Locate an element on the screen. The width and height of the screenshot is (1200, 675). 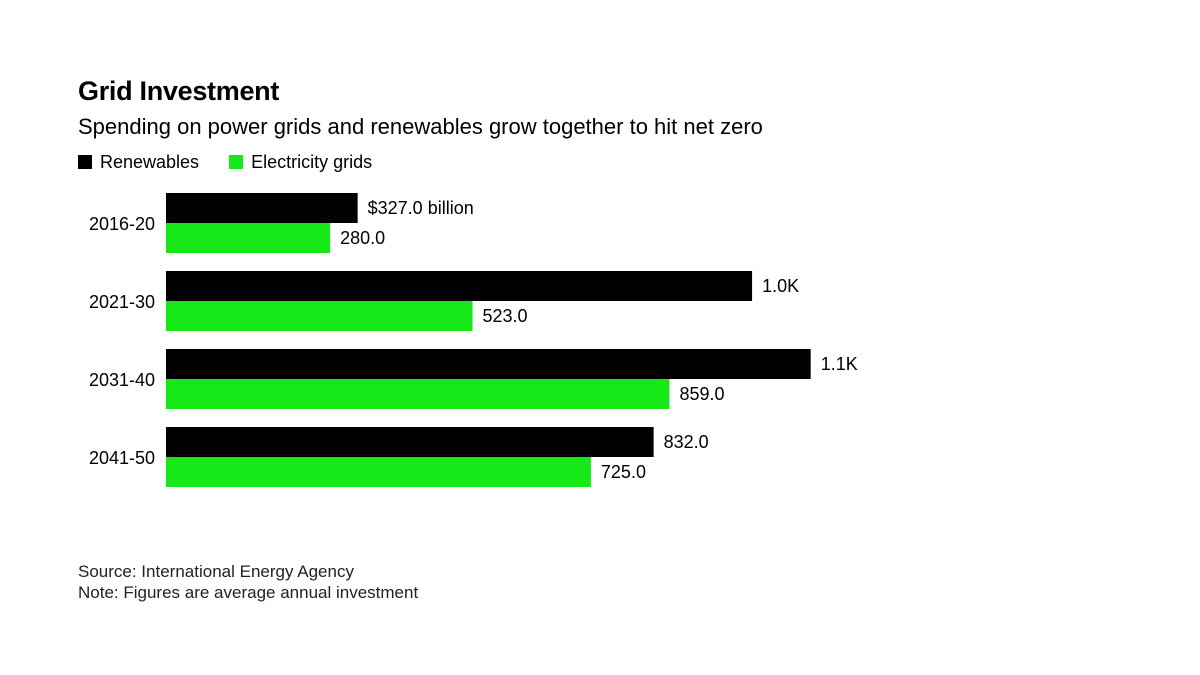
value-label-electricity-grids-2016-20: 280.0 is located at coordinates (362, 238).